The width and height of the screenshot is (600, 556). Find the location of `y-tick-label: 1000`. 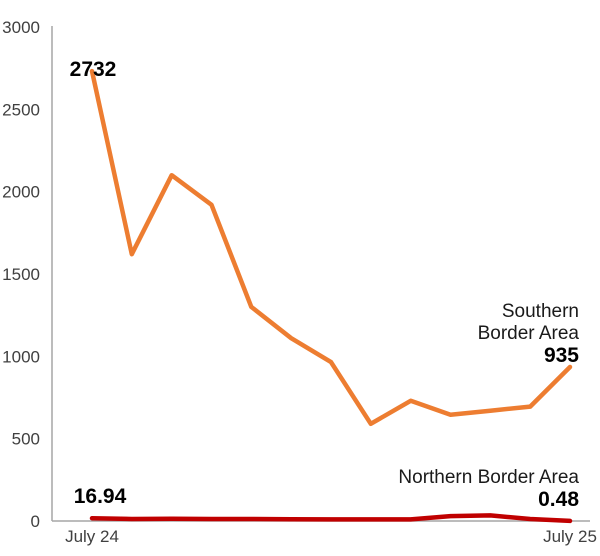

y-tick-label: 1000 is located at coordinates (21, 356).